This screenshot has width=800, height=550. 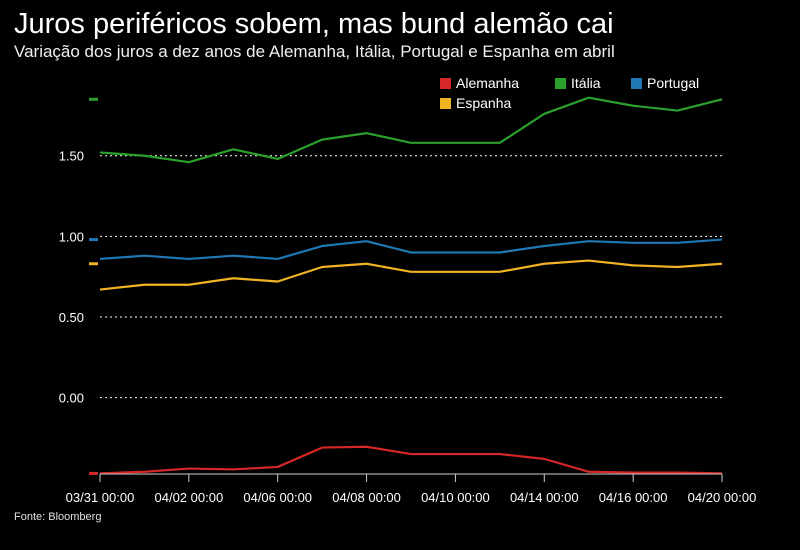 What do you see at coordinates (71, 236) in the screenshot?
I see `y-tick-label: 1.00` at bounding box center [71, 236].